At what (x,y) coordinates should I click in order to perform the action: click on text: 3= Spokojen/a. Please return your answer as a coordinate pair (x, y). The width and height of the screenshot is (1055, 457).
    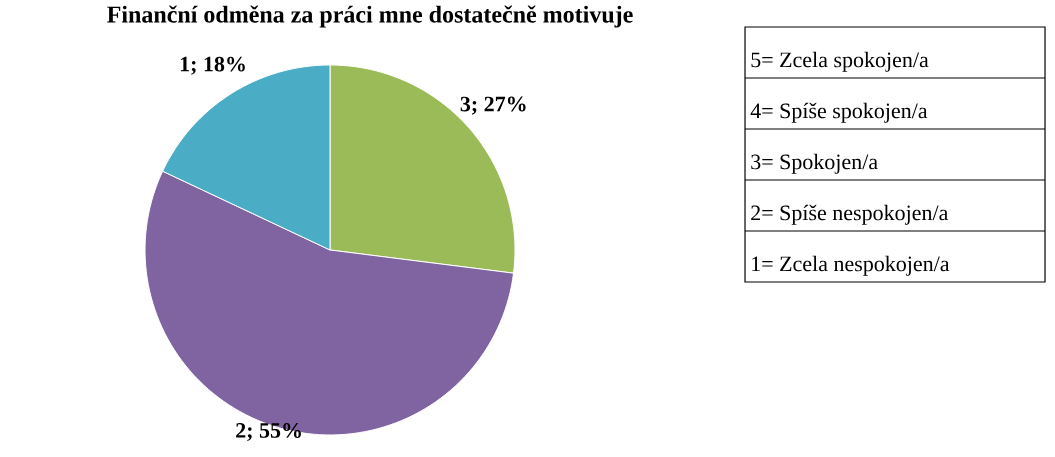
    Looking at the image, I should click on (814, 163).